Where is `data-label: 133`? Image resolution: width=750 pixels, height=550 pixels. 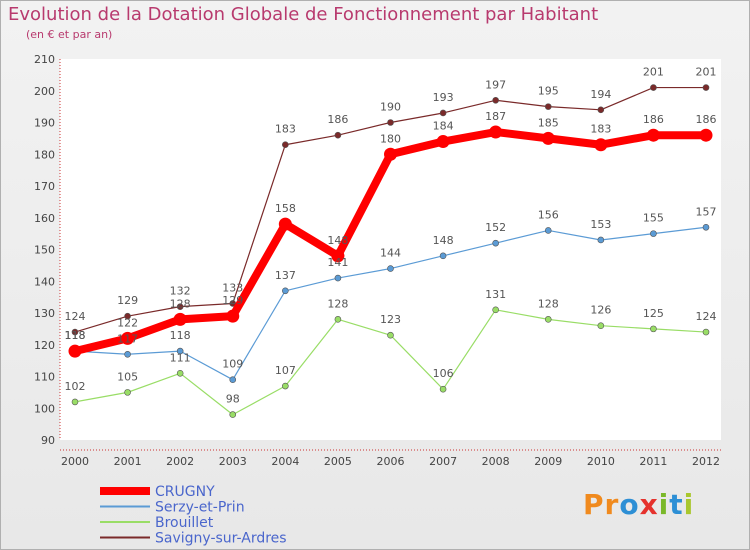
data-label: 133 is located at coordinates (232, 287).